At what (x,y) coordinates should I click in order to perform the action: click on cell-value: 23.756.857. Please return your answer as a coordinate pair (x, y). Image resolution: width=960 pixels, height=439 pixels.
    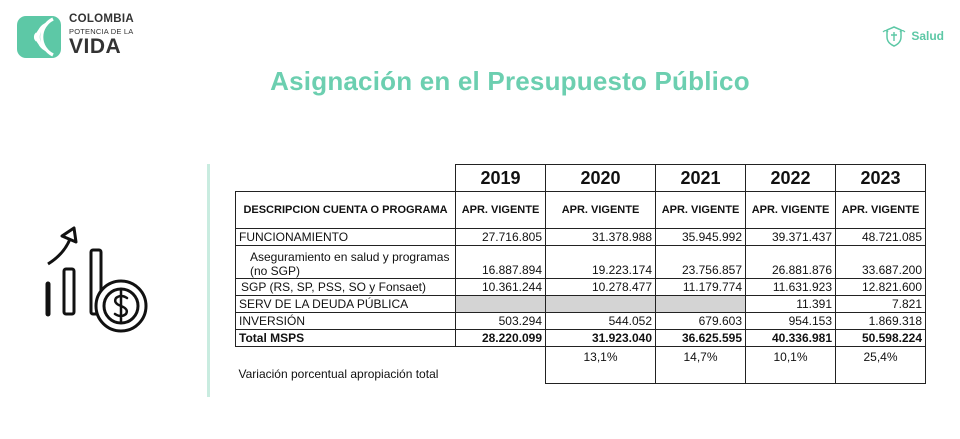
    Looking at the image, I should click on (701, 262).